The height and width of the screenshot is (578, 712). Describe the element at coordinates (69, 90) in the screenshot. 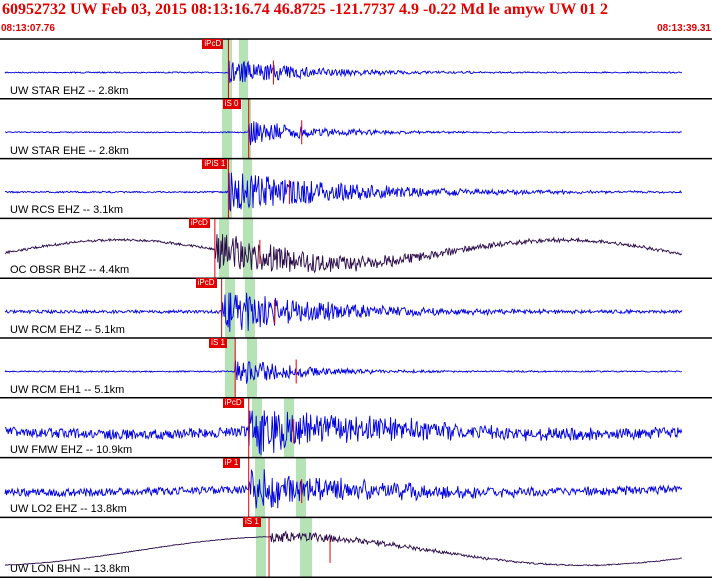

I see `channel-label: UW STAR EHZ -- 2.8km` at that location.